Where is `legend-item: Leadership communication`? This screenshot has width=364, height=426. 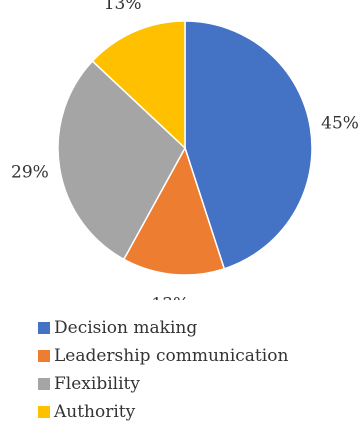 legend-item: Leadership communication is located at coordinates (163, 356).